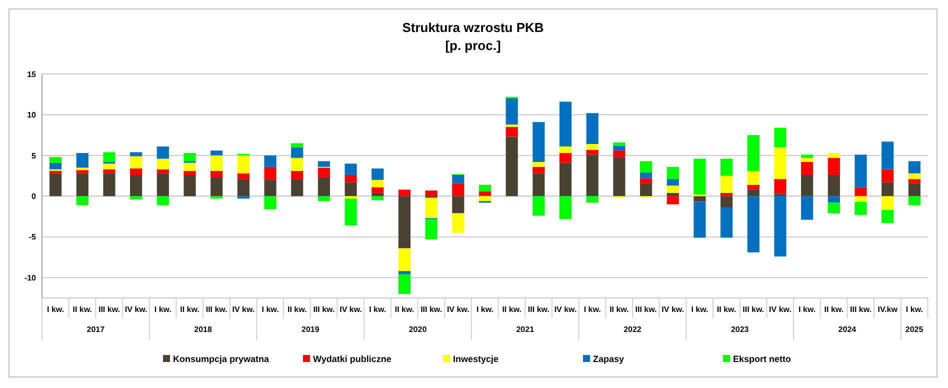 This screenshot has width=948, height=388. Describe the element at coordinates (311, 329) in the screenshot. I see `text: 2019` at that location.